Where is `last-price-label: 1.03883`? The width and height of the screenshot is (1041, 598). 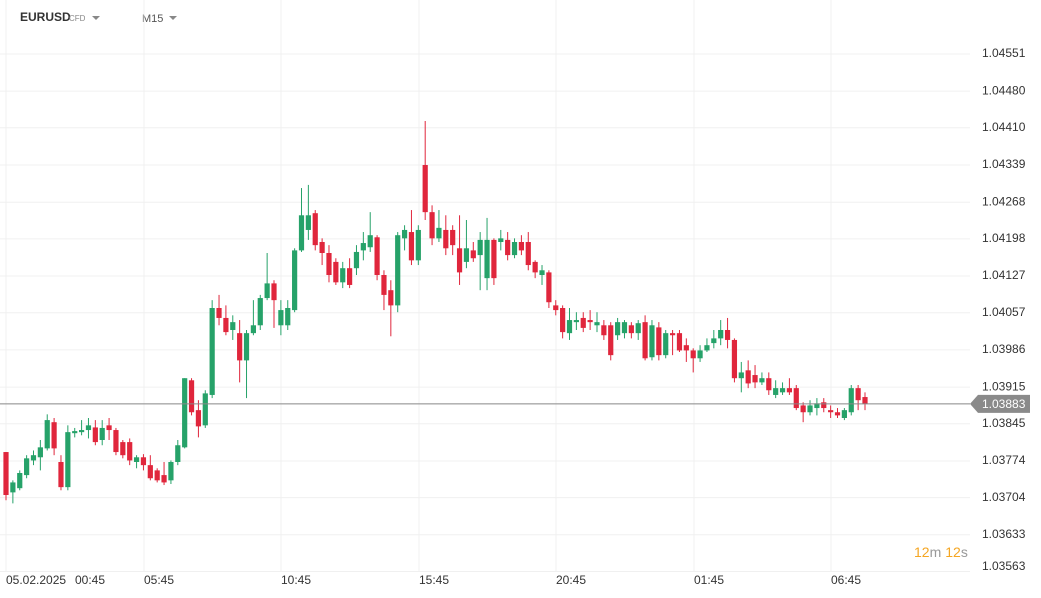
last-price-label: 1.03883 is located at coordinates (1004, 404).